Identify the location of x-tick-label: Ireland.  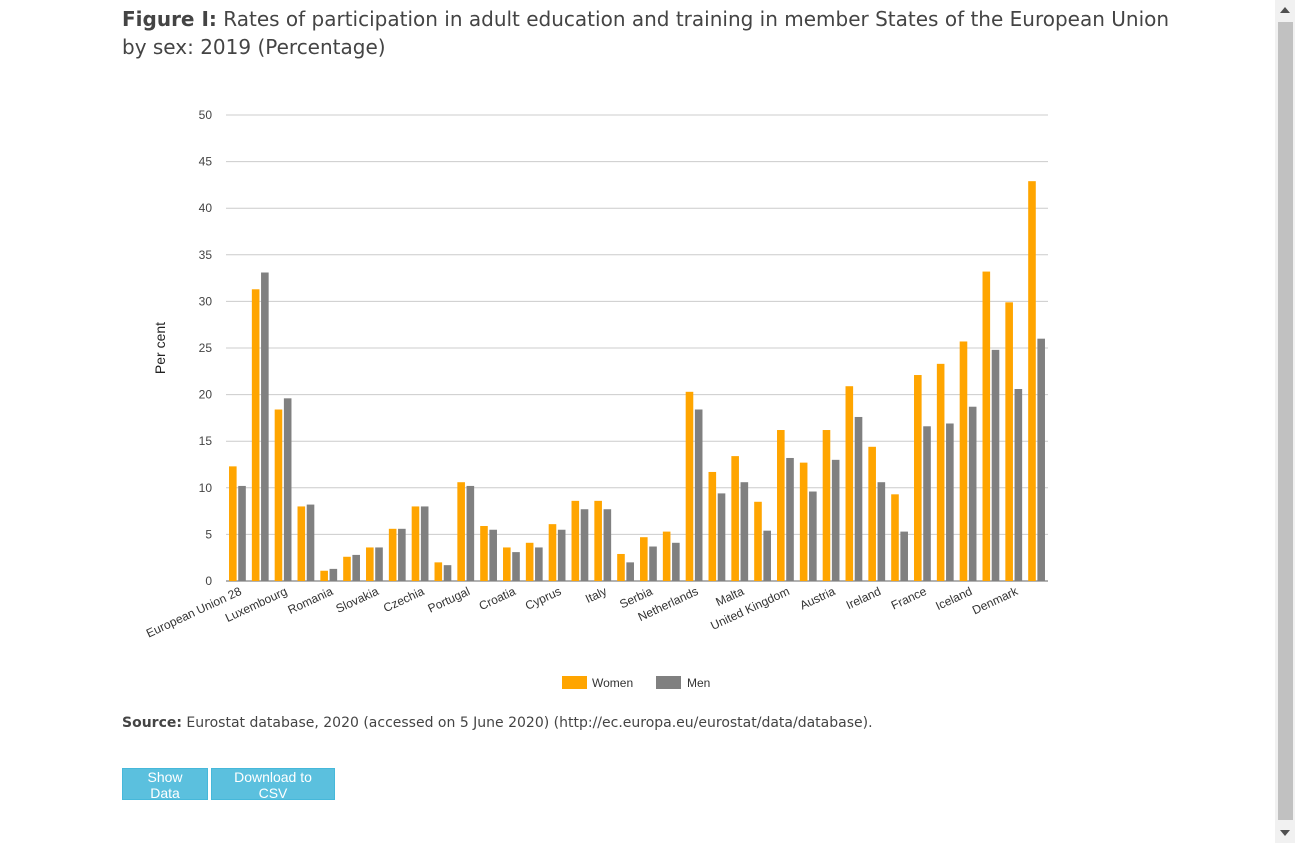
(863, 598).